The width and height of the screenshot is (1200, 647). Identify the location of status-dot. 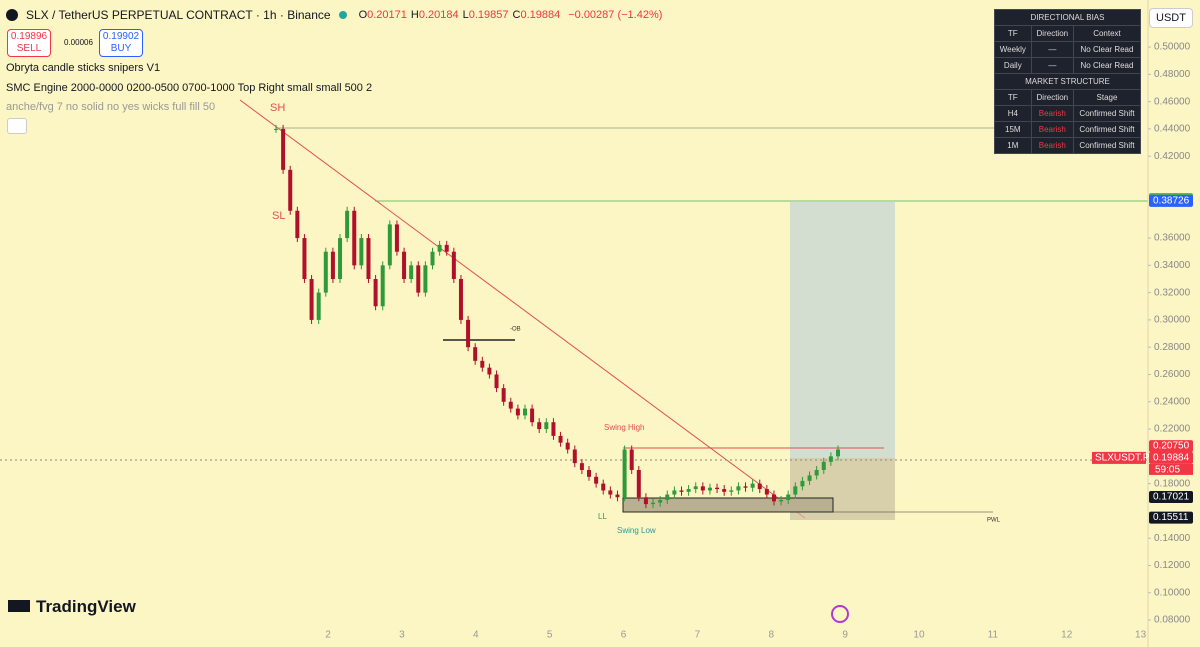
(342, 15).